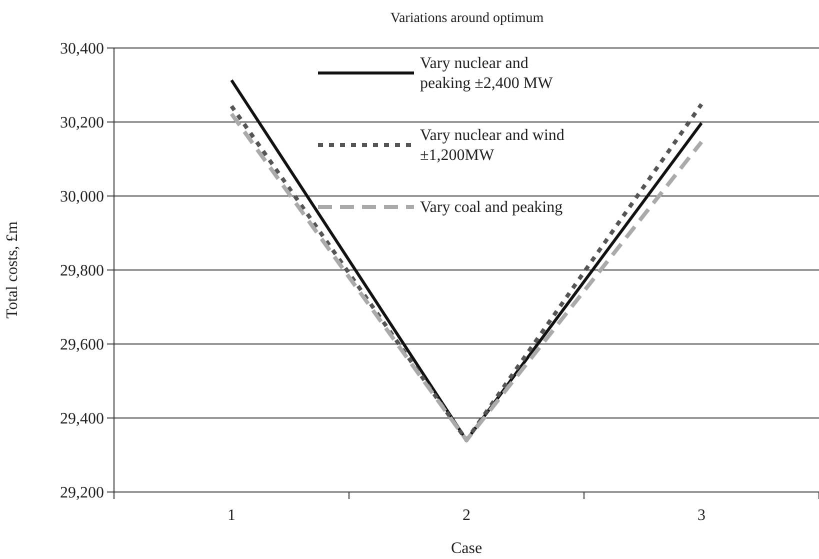 This screenshot has width=819, height=559. I want to click on y-tick-label: 29,400, so click(82, 419).